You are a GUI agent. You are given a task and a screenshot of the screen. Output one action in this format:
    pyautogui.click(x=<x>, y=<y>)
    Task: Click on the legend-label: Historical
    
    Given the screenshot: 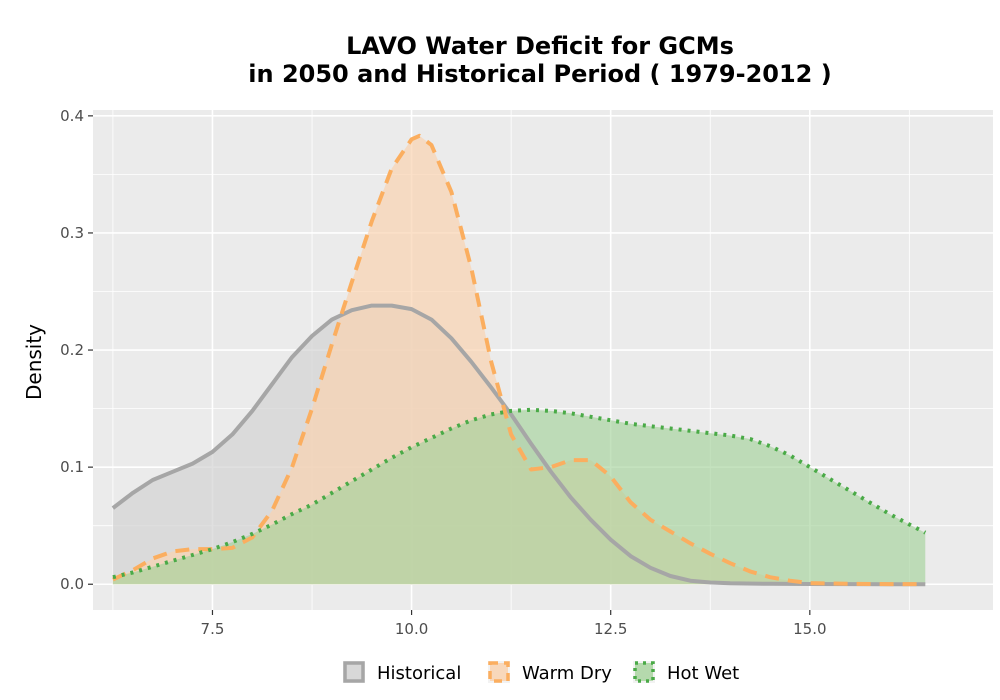 What is the action you would take?
    pyautogui.click(x=419, y=673)
    